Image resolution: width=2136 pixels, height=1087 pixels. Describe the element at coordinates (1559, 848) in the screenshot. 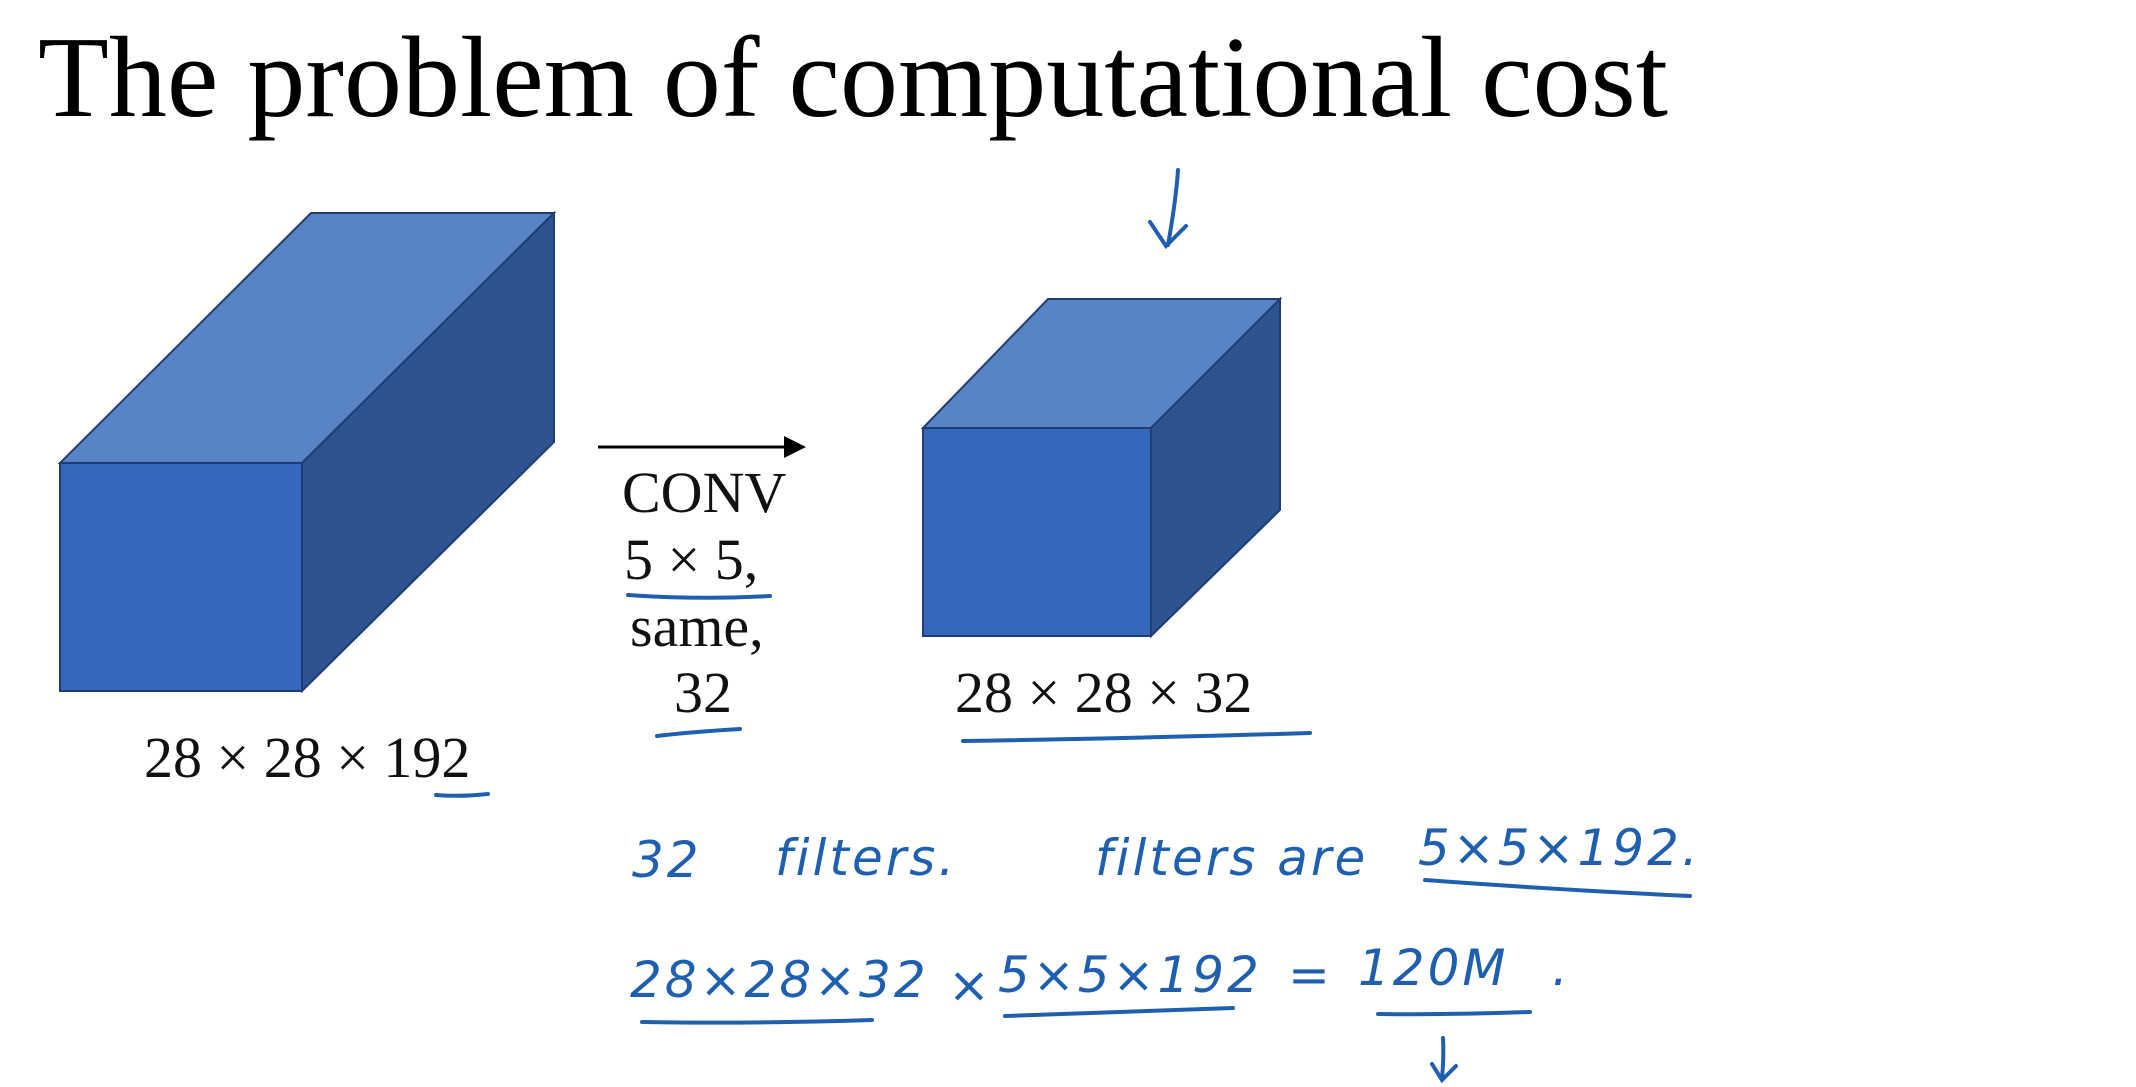

I see `hand-filter-size: 5×5×192.` at that location.